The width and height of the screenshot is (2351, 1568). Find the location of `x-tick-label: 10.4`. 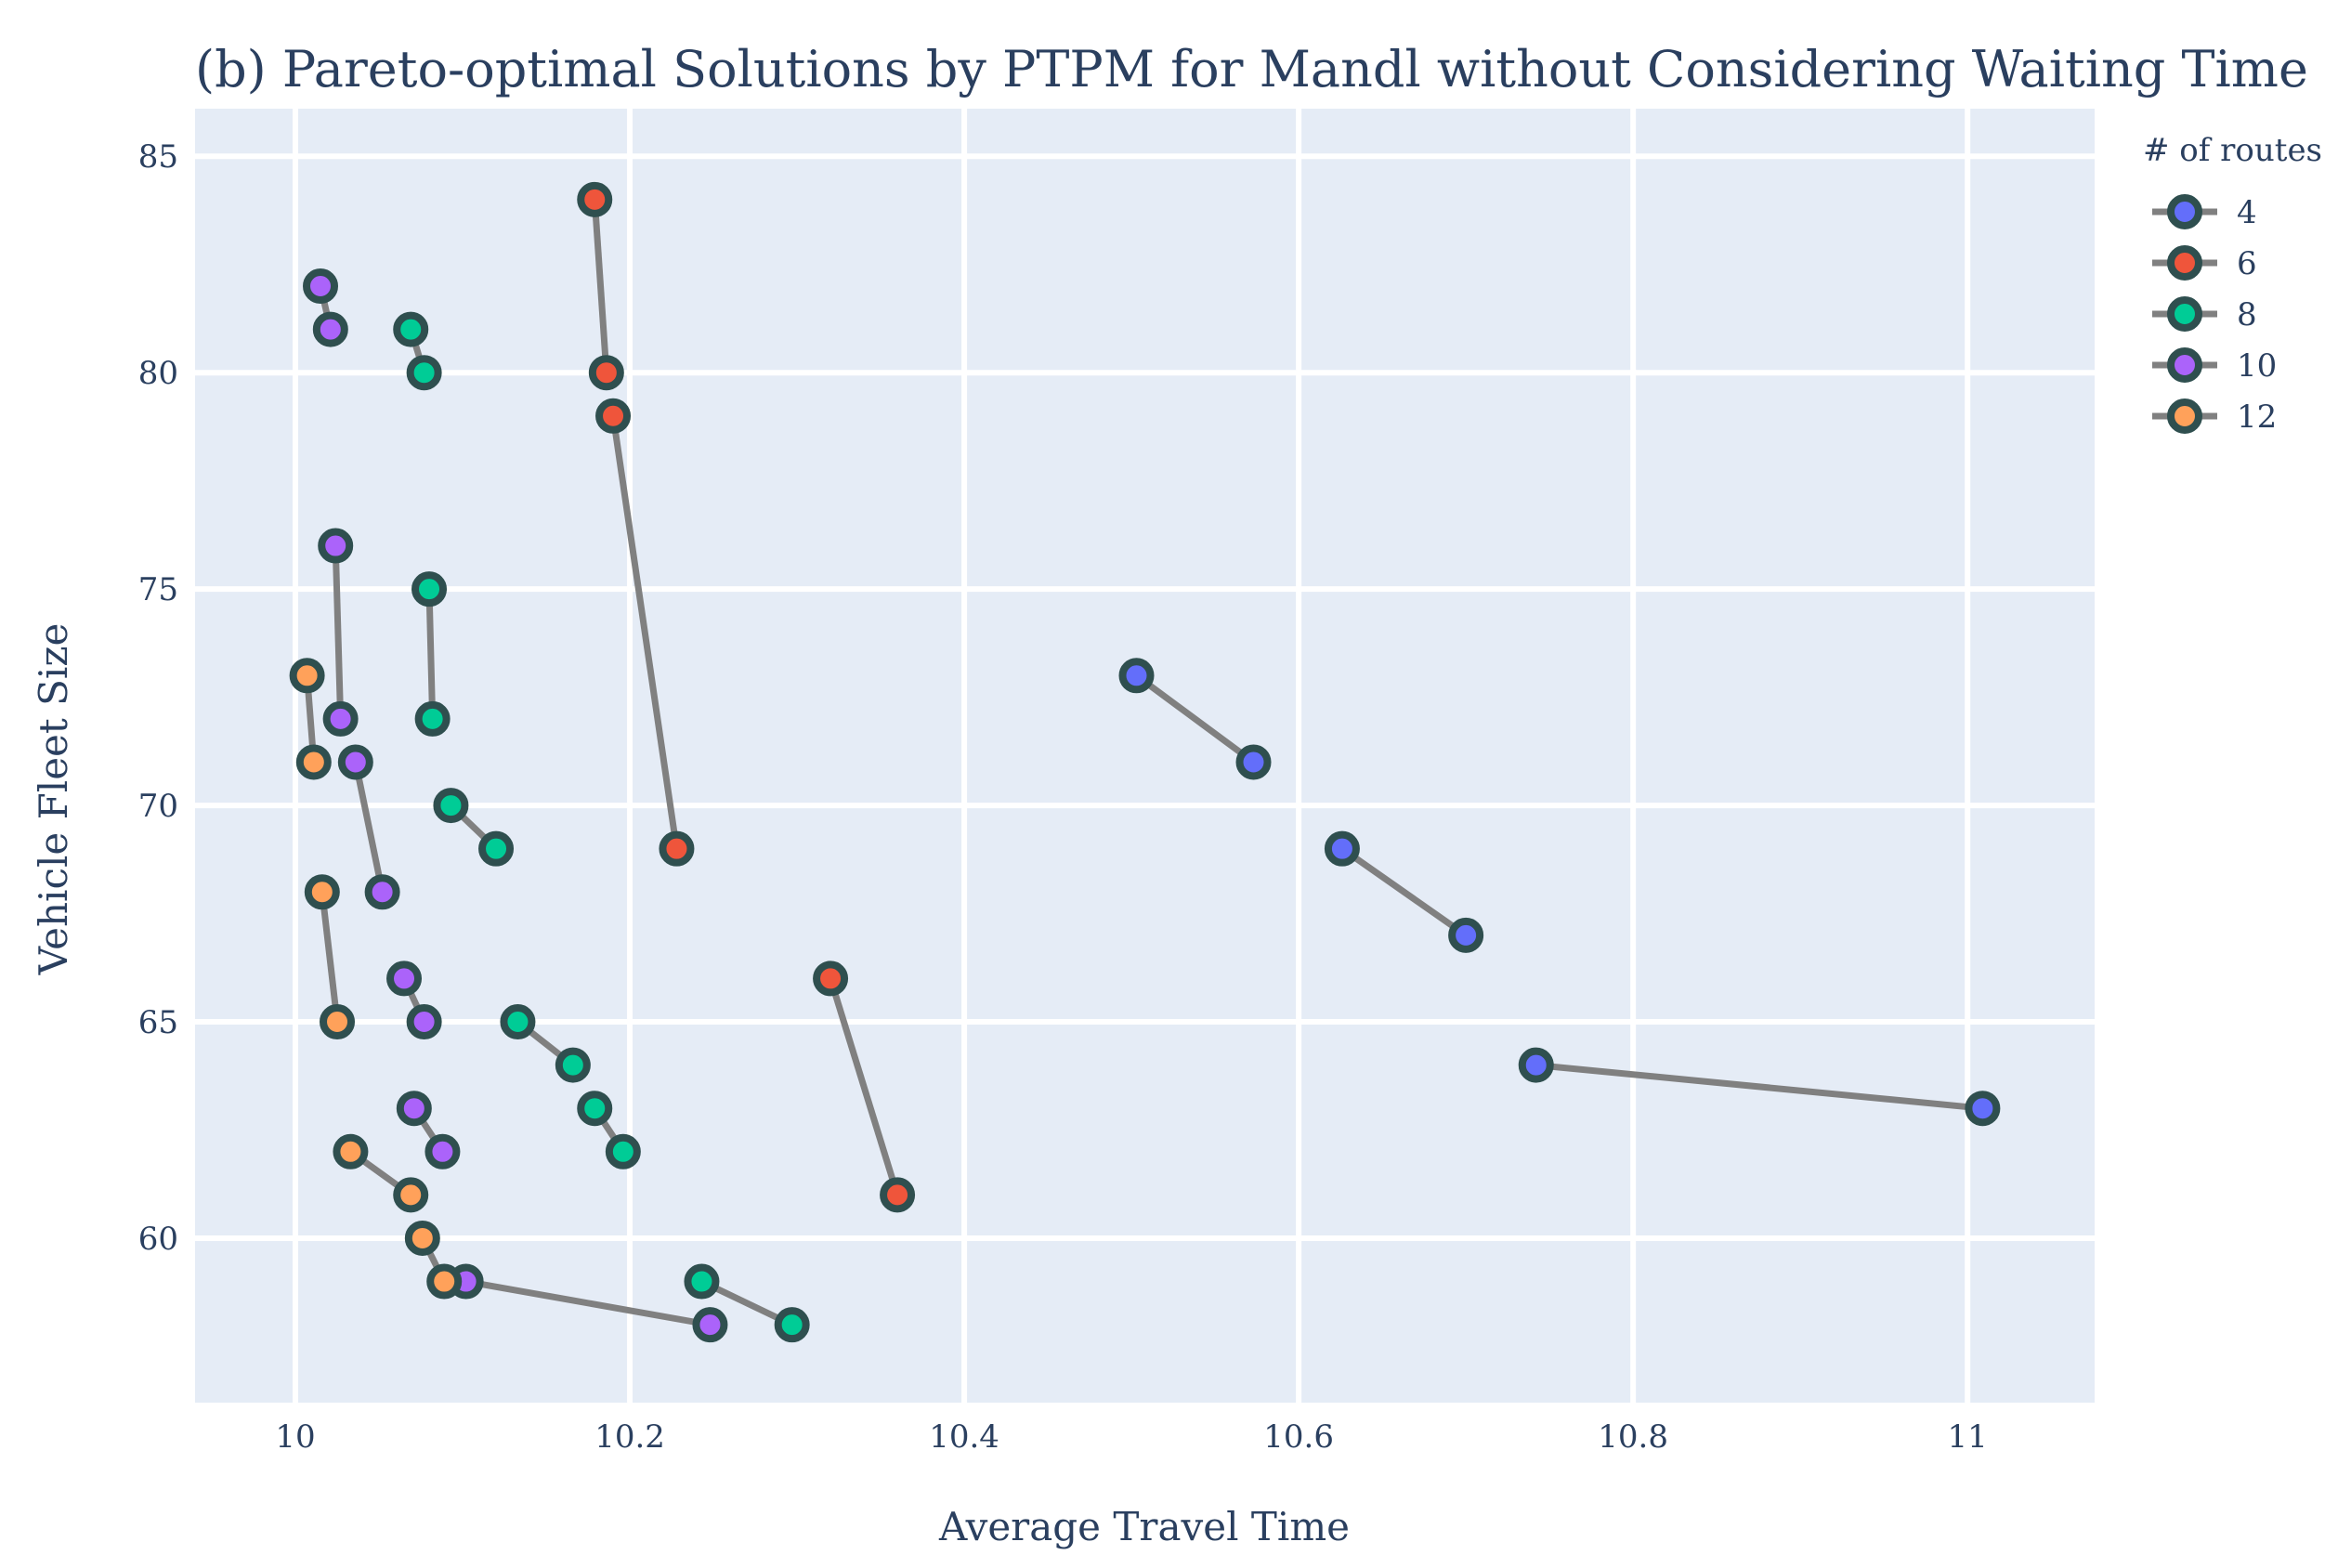

x-tick-label: 10.4 is located at coordinates (964, 1437).